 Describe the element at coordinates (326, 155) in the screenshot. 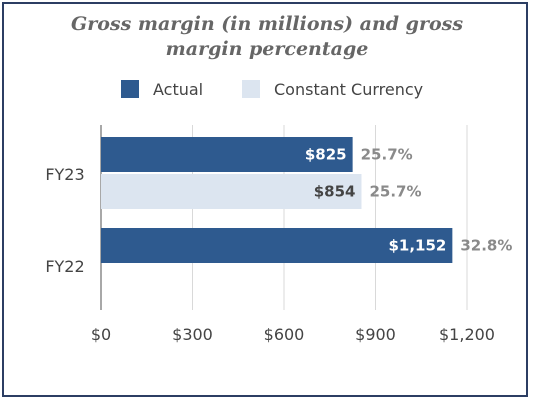

I see `bar-value-label: $825` at that location.